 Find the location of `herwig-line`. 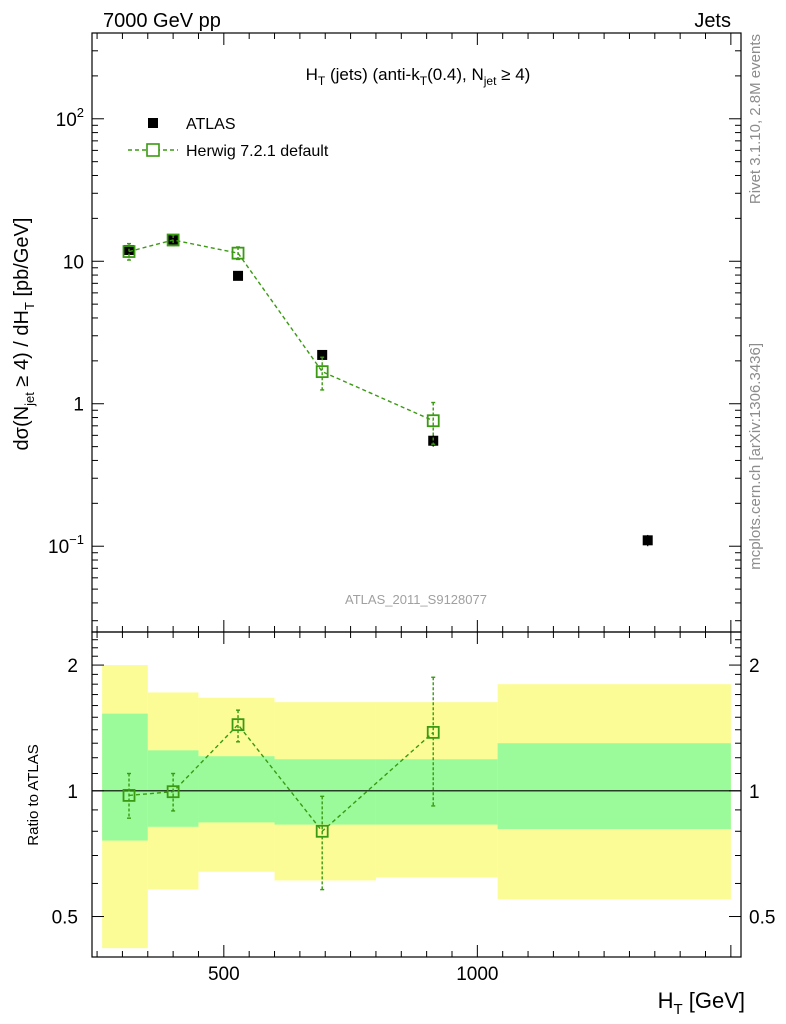

herwig-line is located at coordinates (281, 330).